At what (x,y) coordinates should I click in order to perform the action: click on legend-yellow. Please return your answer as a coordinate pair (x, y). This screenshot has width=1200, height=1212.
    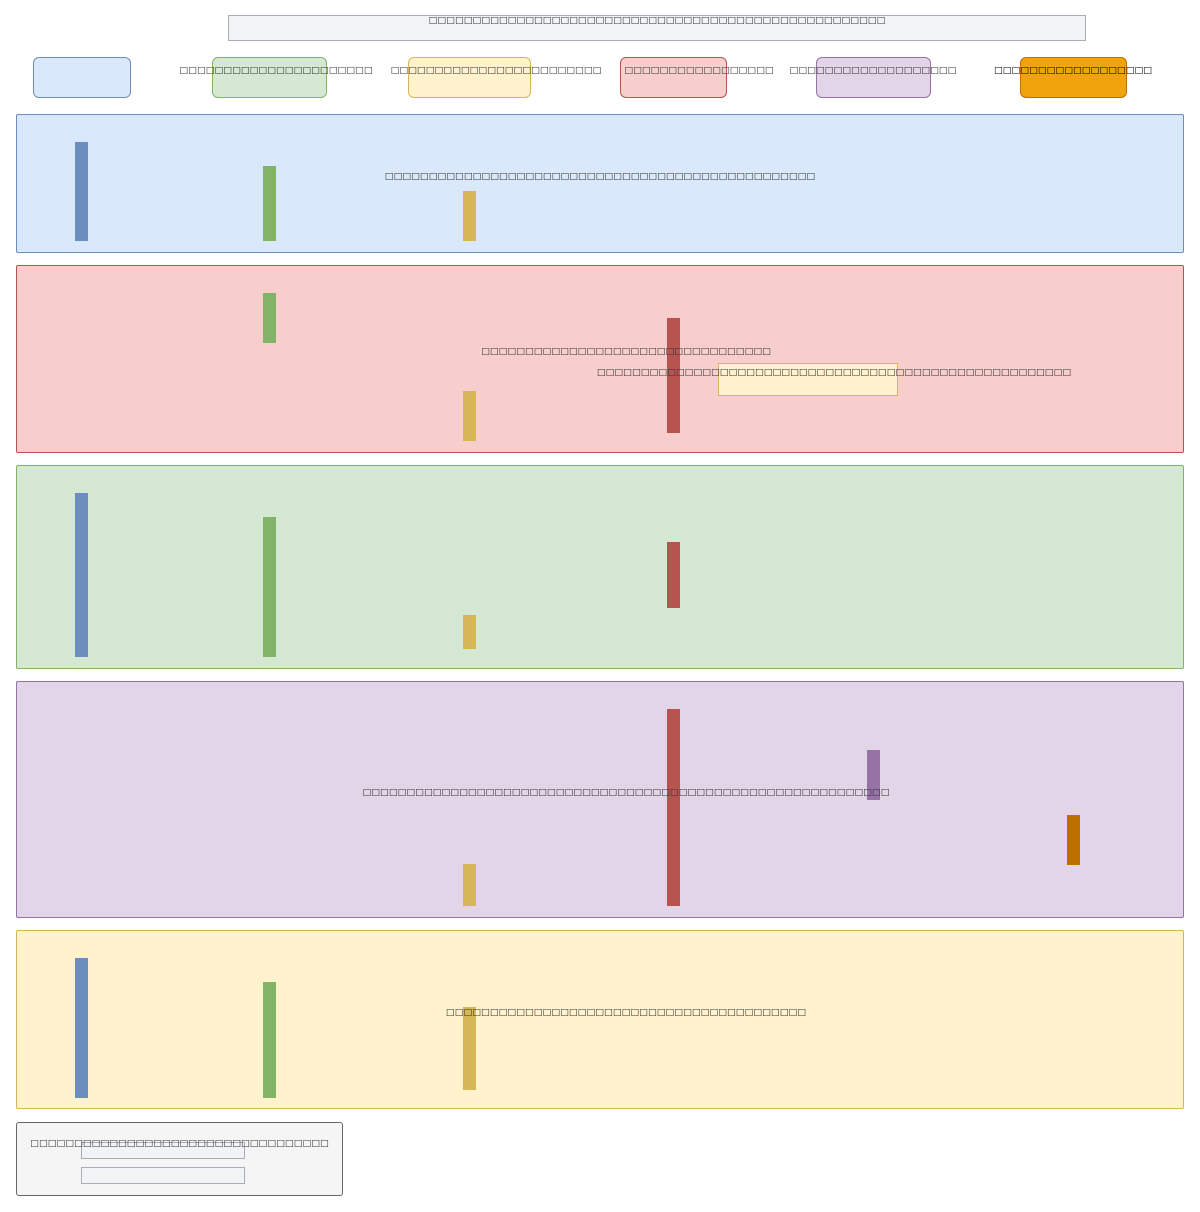
    Looking at the image, I should click on (469, 77).